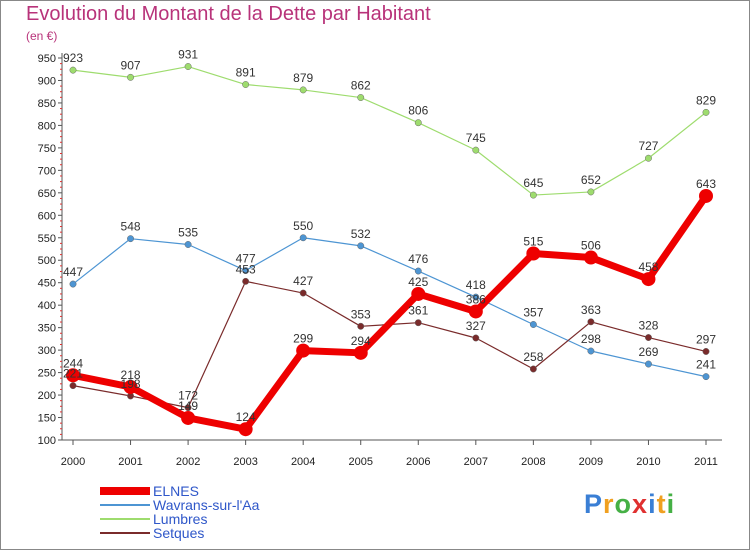  What do you see at coordinates (533, 241) in the screenshot?
I see `data-label-elnes: 515` at bounding box center [533, 241].